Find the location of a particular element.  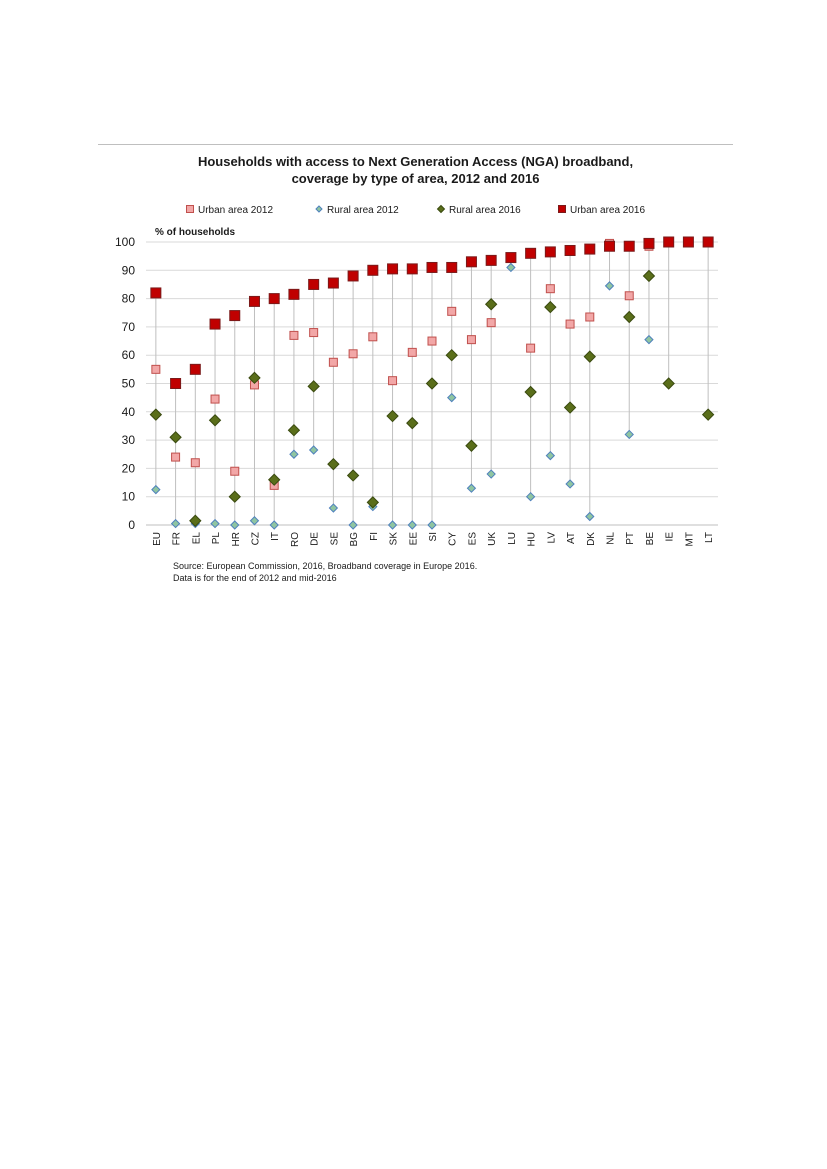

series-urban-area-2016 is located at coordinates (432, 312).